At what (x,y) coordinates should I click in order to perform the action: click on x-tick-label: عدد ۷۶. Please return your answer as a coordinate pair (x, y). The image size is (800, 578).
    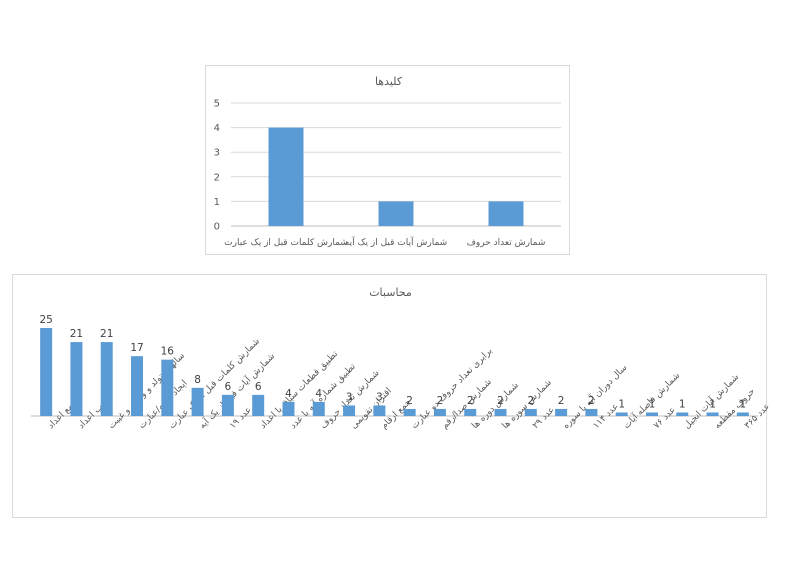
    Looking at the image, I should click on (665, 418).